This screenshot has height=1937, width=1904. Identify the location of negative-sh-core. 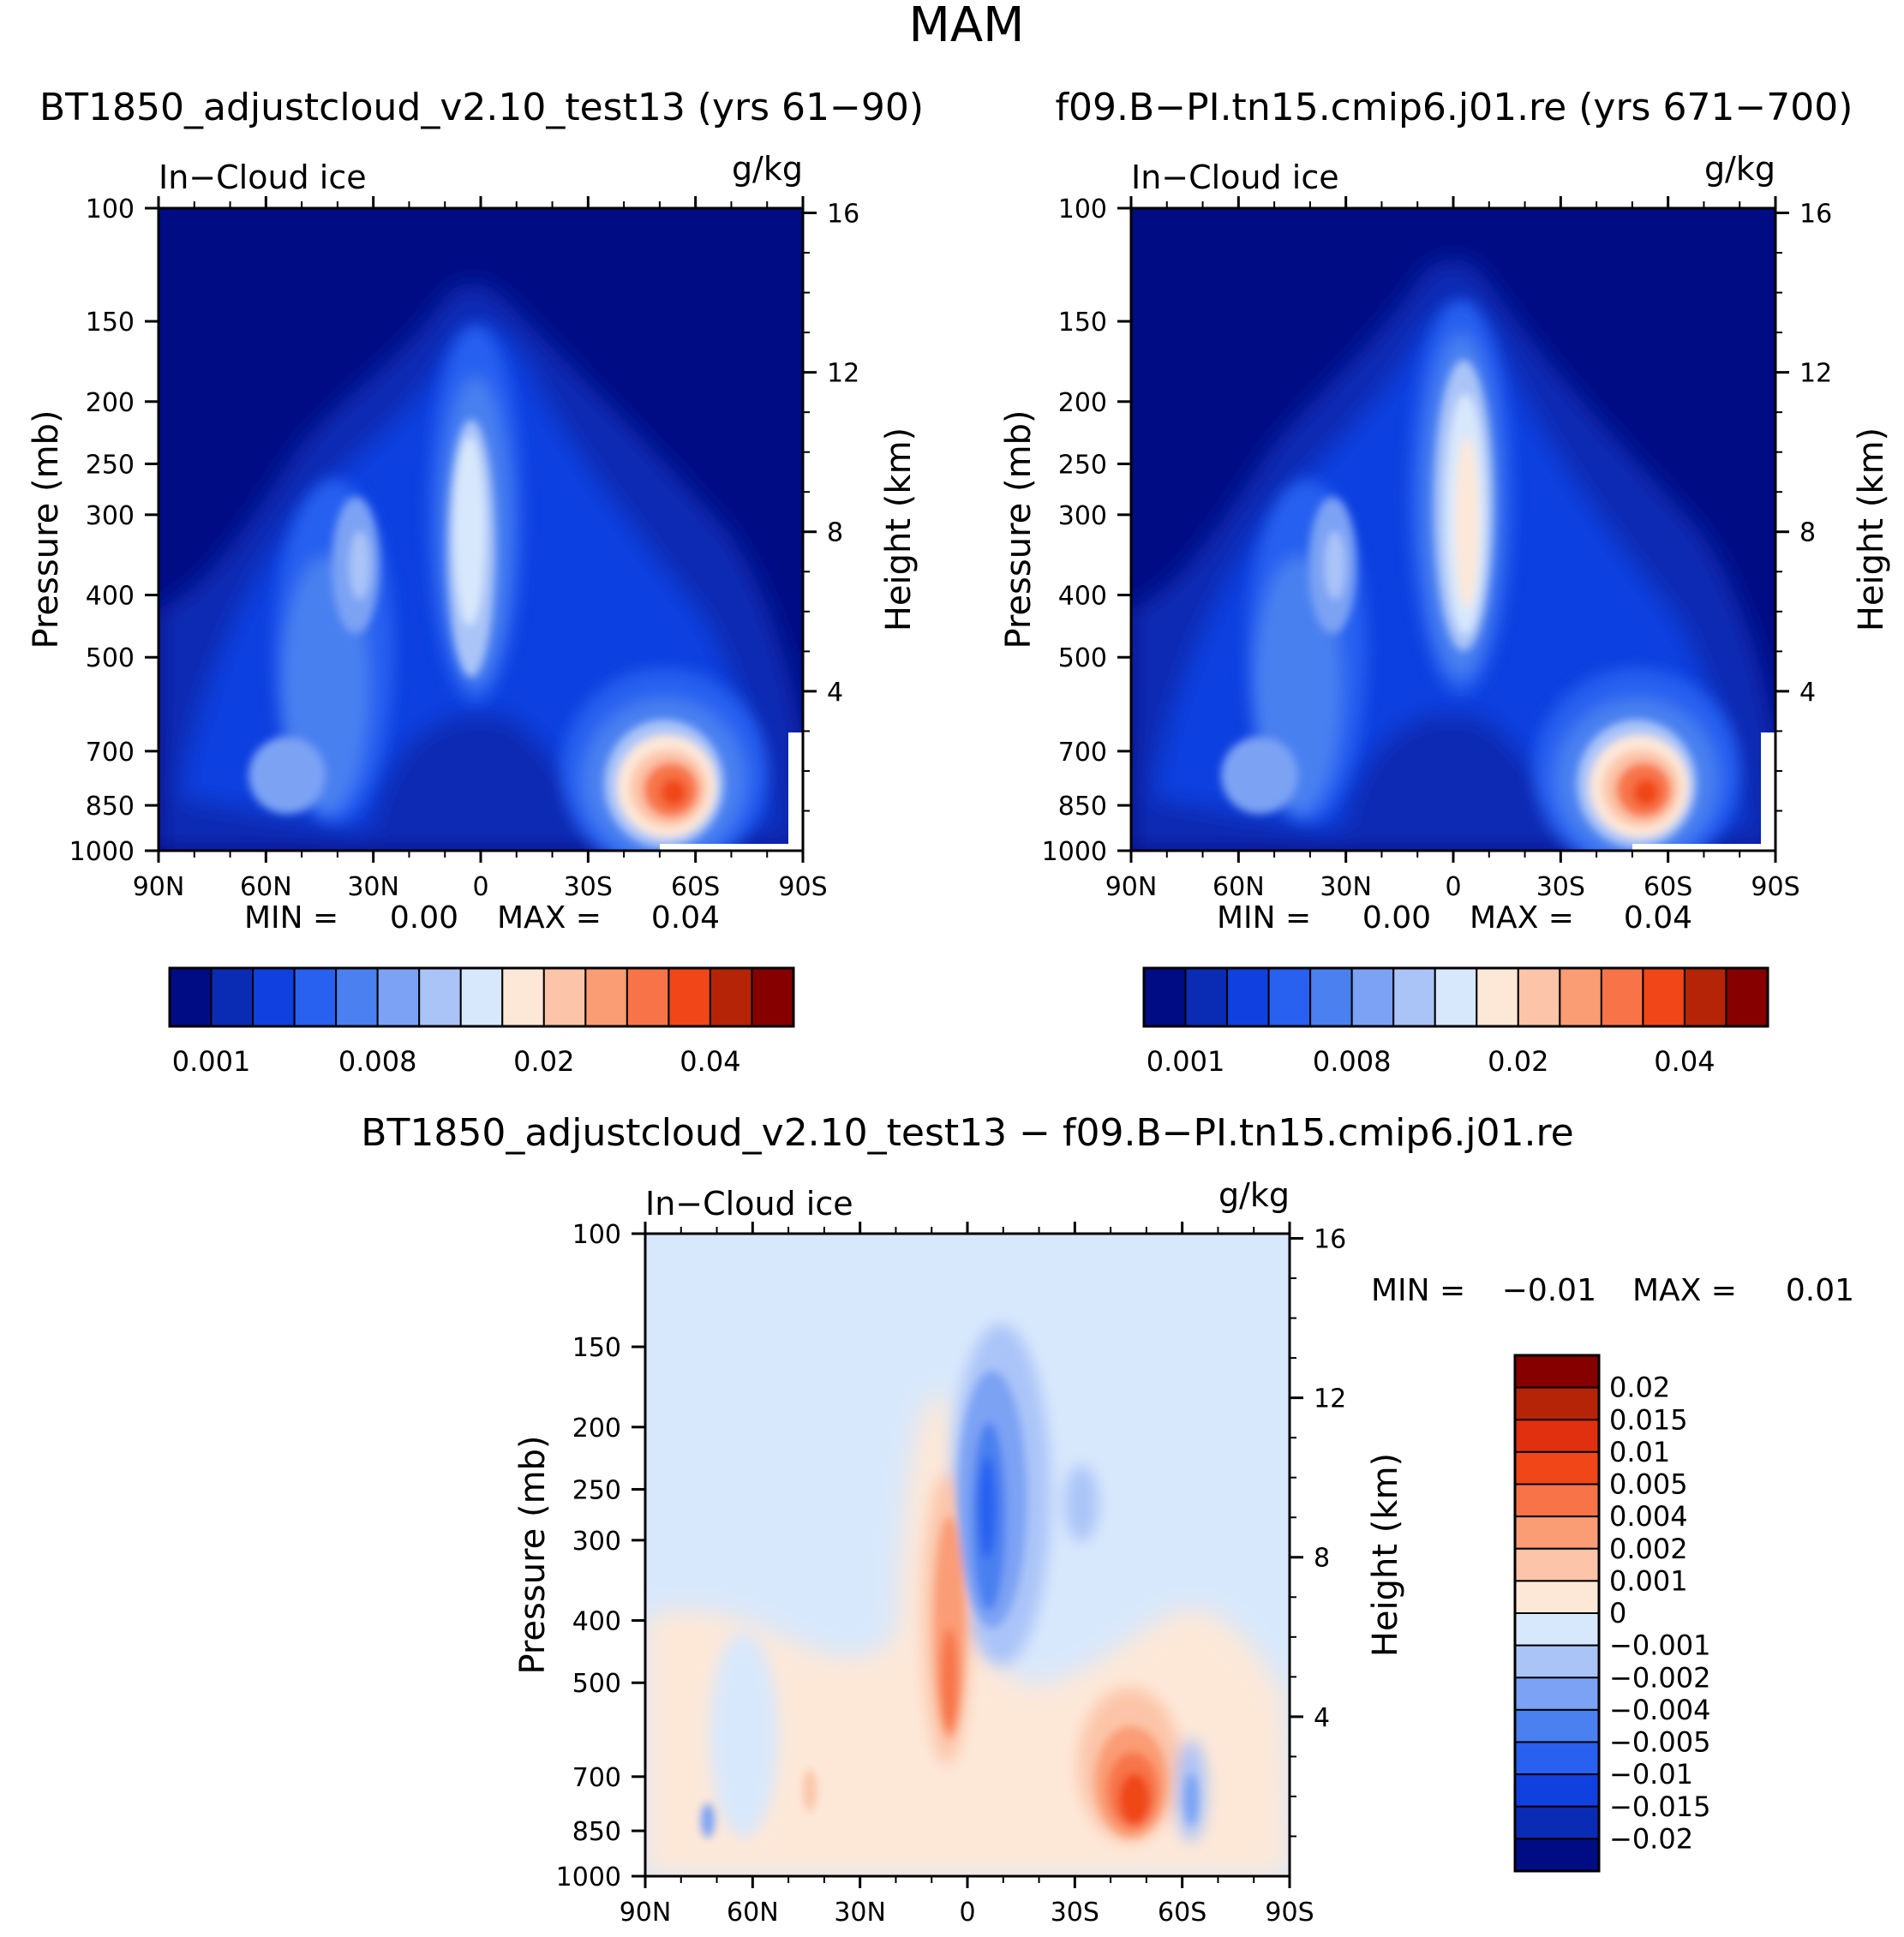
(1191, 1799).